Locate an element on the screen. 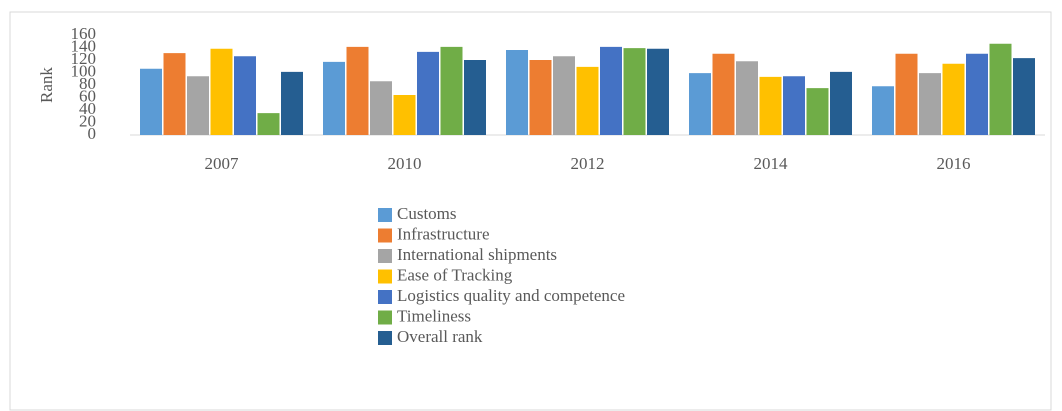 This screenshot has width=1062, height=411. x-tick-label: 2010 is located at coordinates (405, 163).